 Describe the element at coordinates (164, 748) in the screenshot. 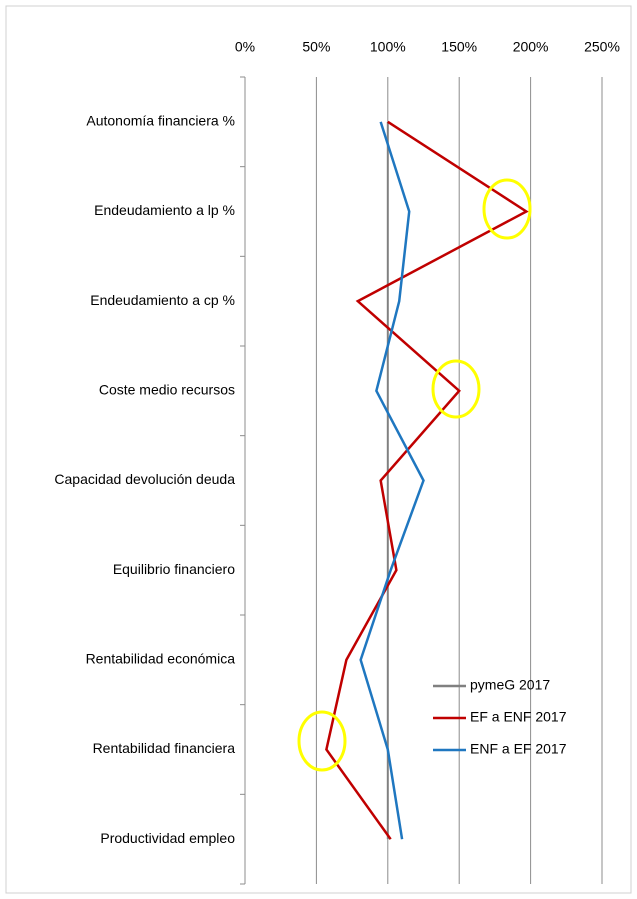

I see `y-tick-label: Rentabilidad financiera` at that location.